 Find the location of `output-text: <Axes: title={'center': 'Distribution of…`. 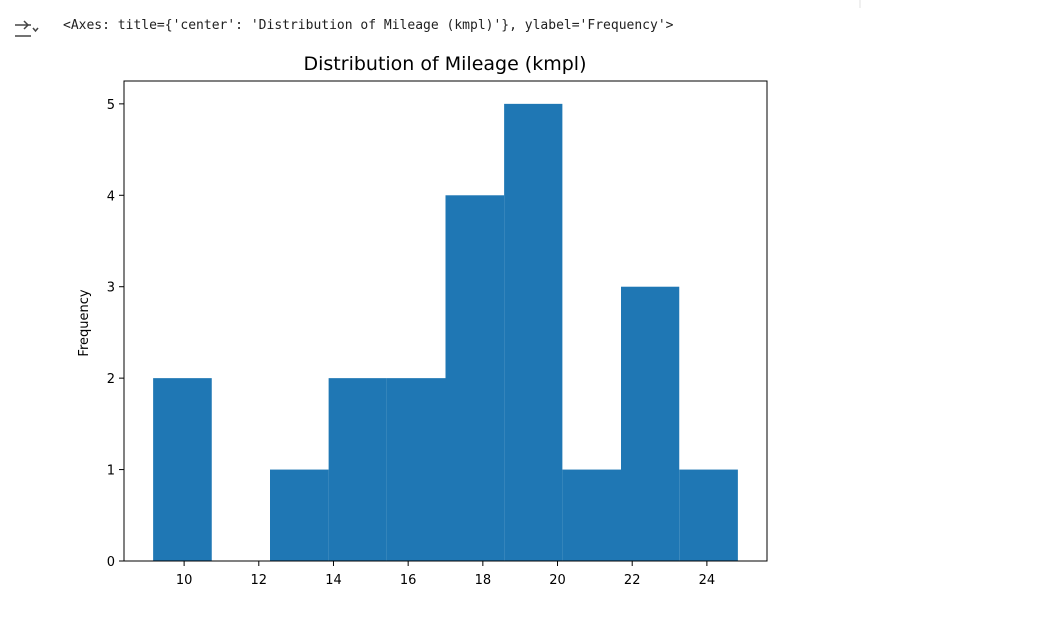

output-text: <Axes: title={'center': 'Distribution of… is located at coordinates (368, 25).